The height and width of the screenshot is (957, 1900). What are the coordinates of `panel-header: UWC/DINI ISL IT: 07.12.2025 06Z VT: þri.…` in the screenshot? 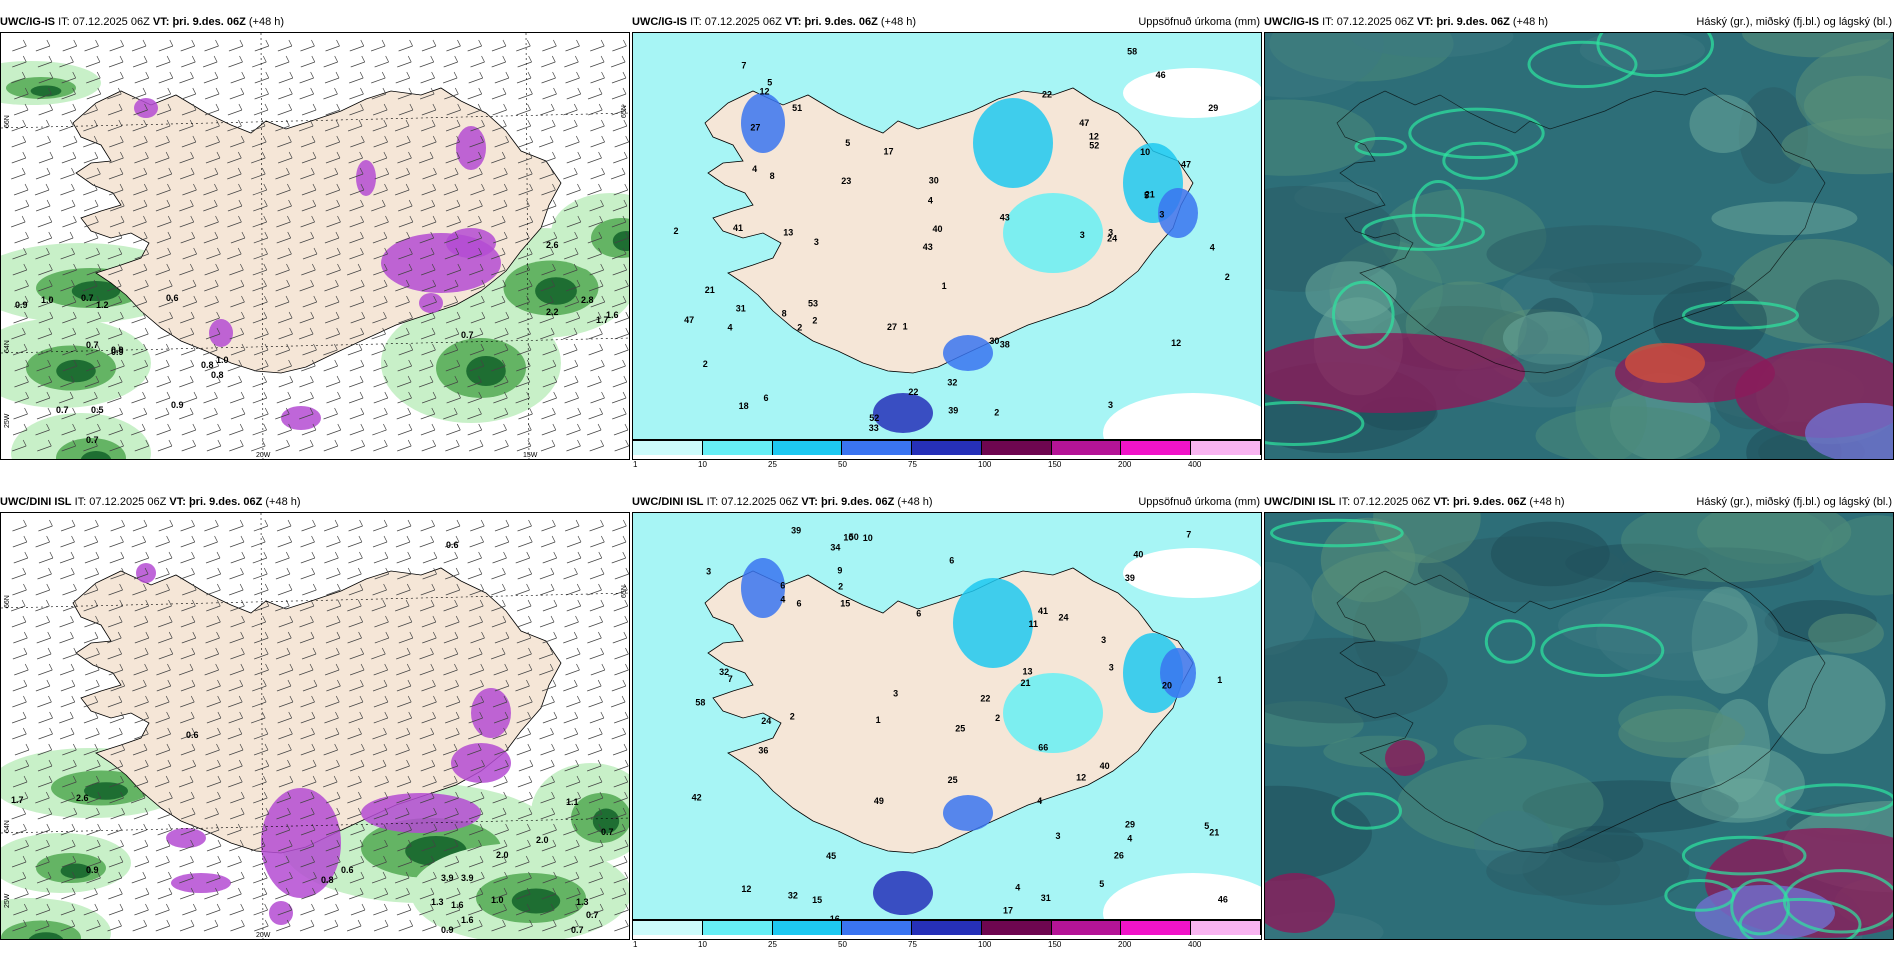 It's located at (1579, 502).